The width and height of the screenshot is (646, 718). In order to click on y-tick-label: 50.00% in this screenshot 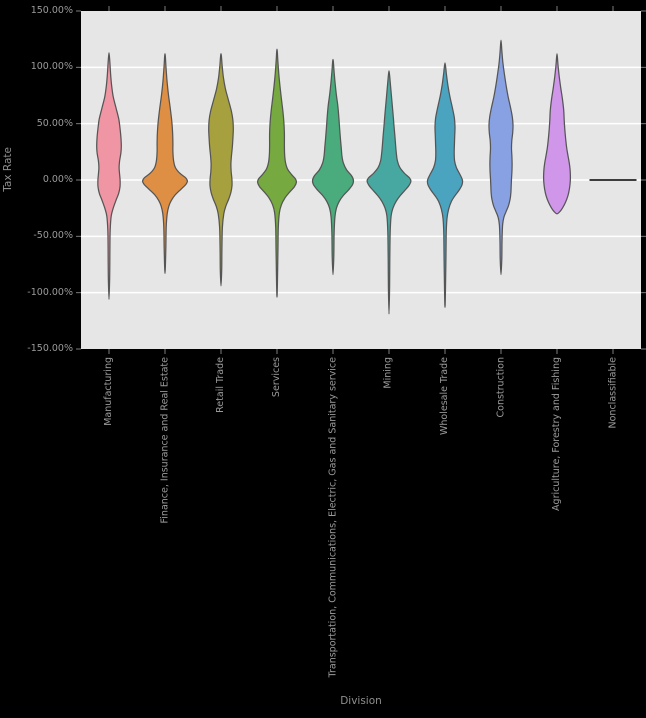, I will do `click(54, 123)`.